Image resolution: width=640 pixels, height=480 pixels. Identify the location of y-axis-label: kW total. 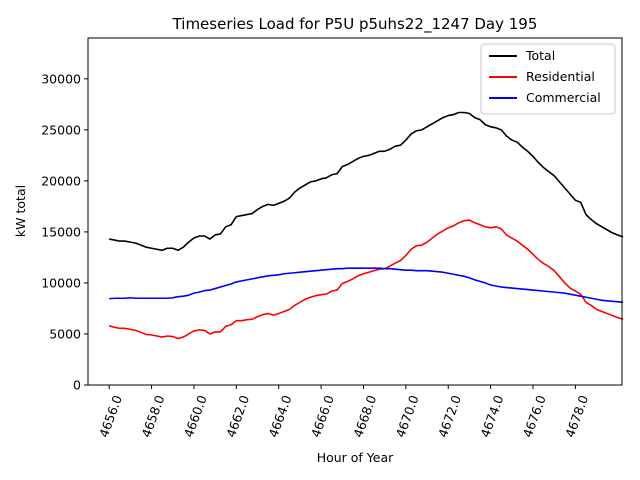
(20, 211).